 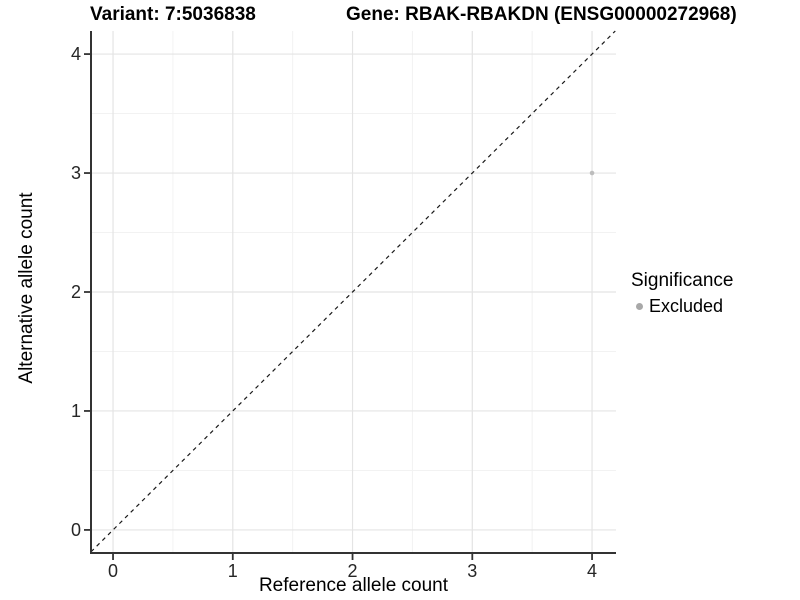 What do you see at coordinates (682, 292) in the screenshot?
I see `legend: Significance Excluded` at bounding box center [682, 292].